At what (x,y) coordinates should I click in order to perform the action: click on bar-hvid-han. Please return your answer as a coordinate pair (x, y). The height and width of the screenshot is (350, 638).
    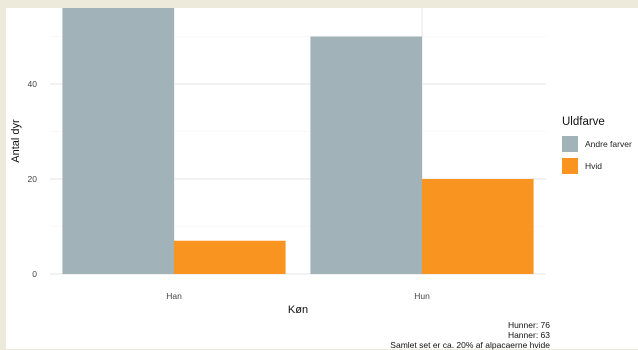
    Looking at the image, I should click on (230, 257).